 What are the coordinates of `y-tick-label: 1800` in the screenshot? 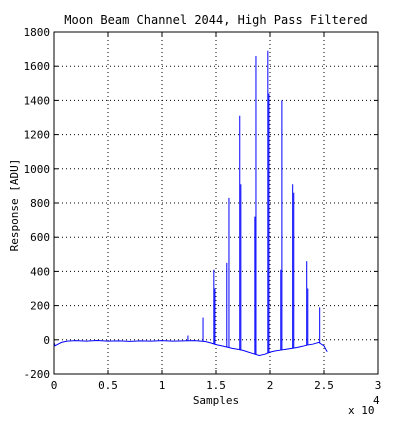 It's located at (37, 32).